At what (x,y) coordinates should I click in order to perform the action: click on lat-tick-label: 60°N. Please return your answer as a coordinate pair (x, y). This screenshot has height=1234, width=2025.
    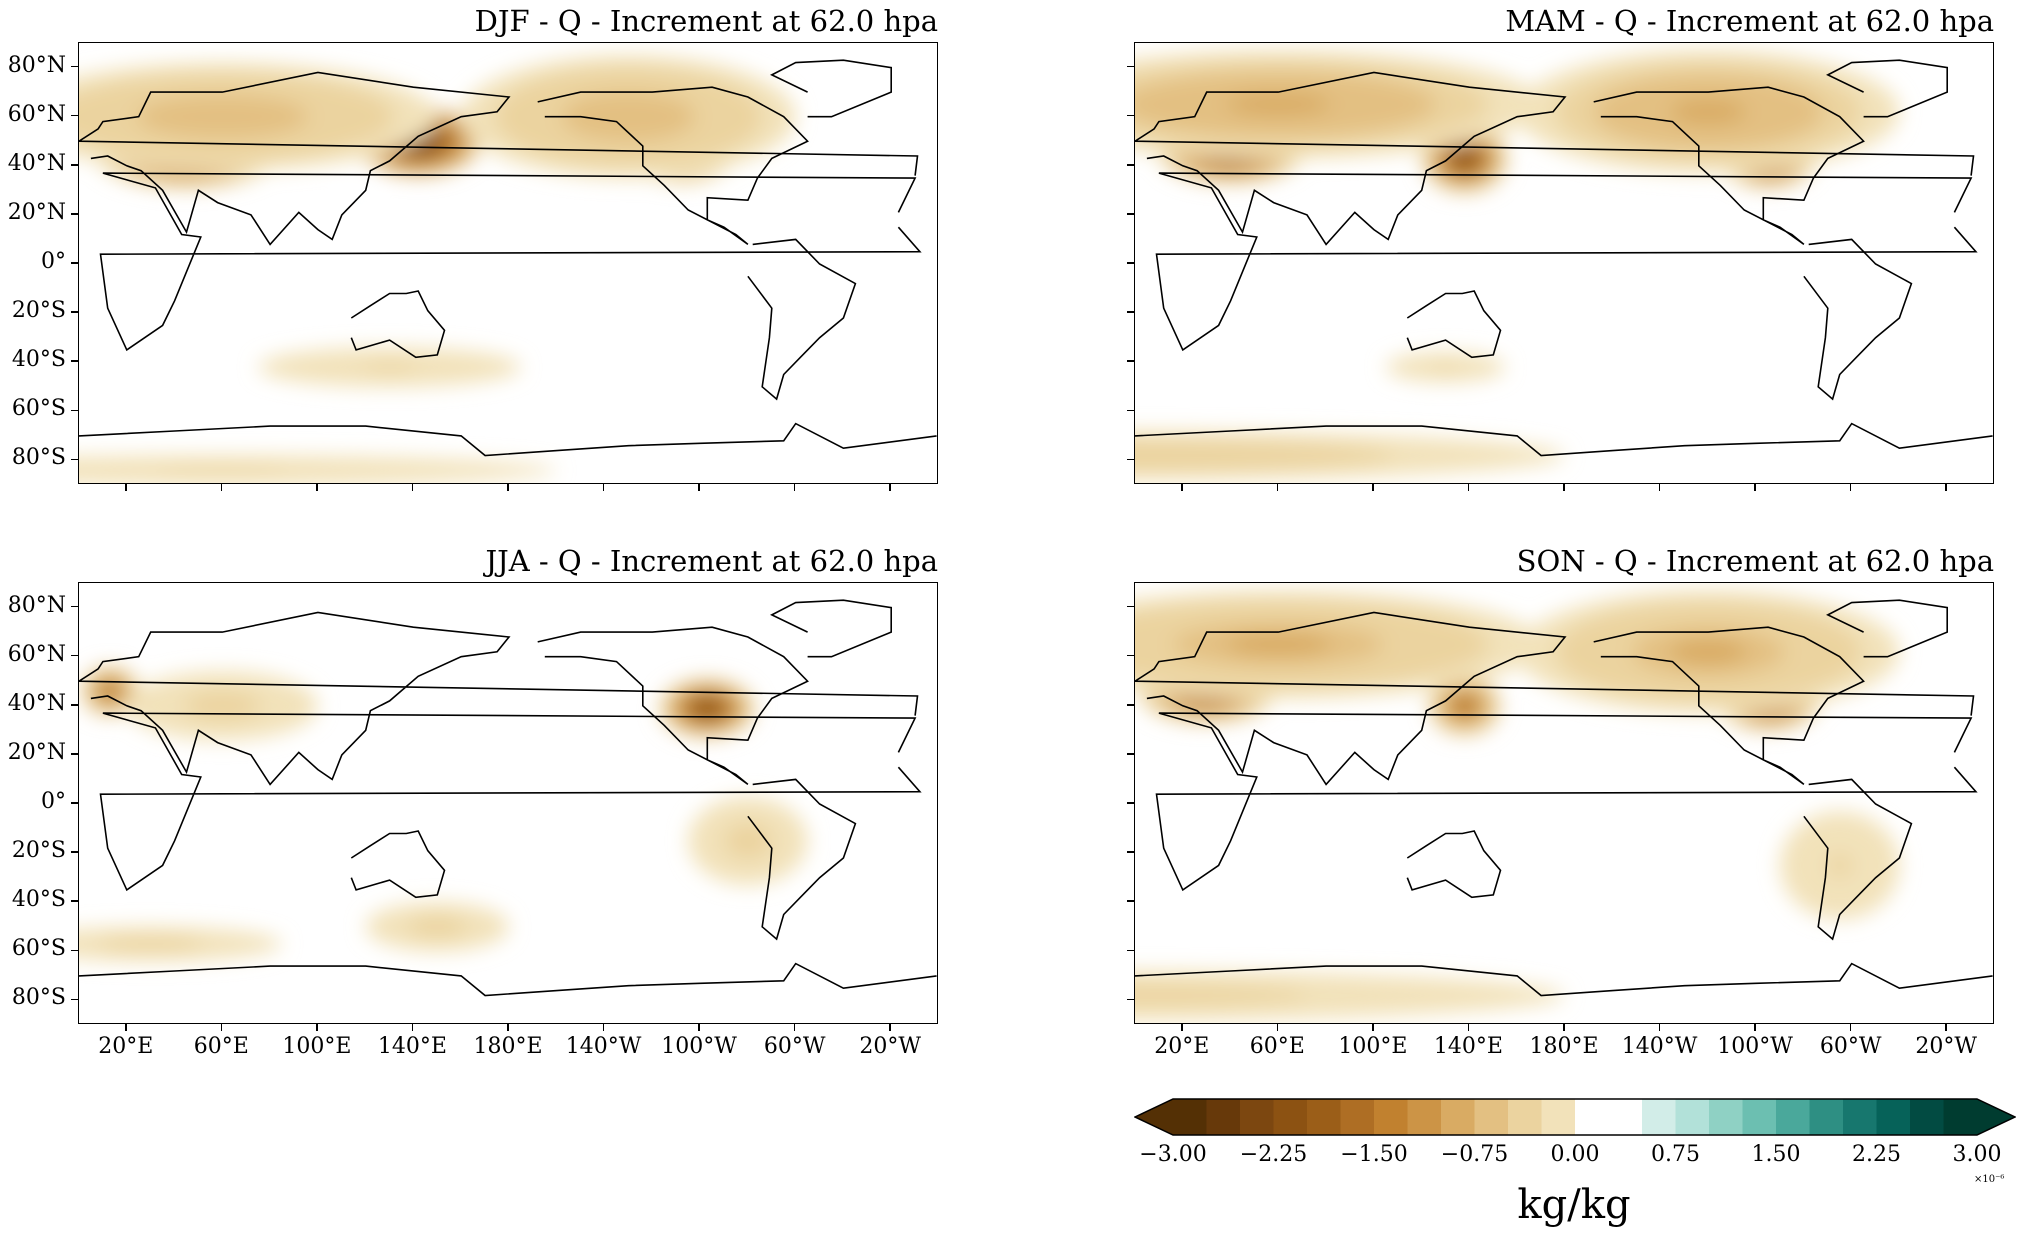
    Looking at the image, I should click on (36, 114).